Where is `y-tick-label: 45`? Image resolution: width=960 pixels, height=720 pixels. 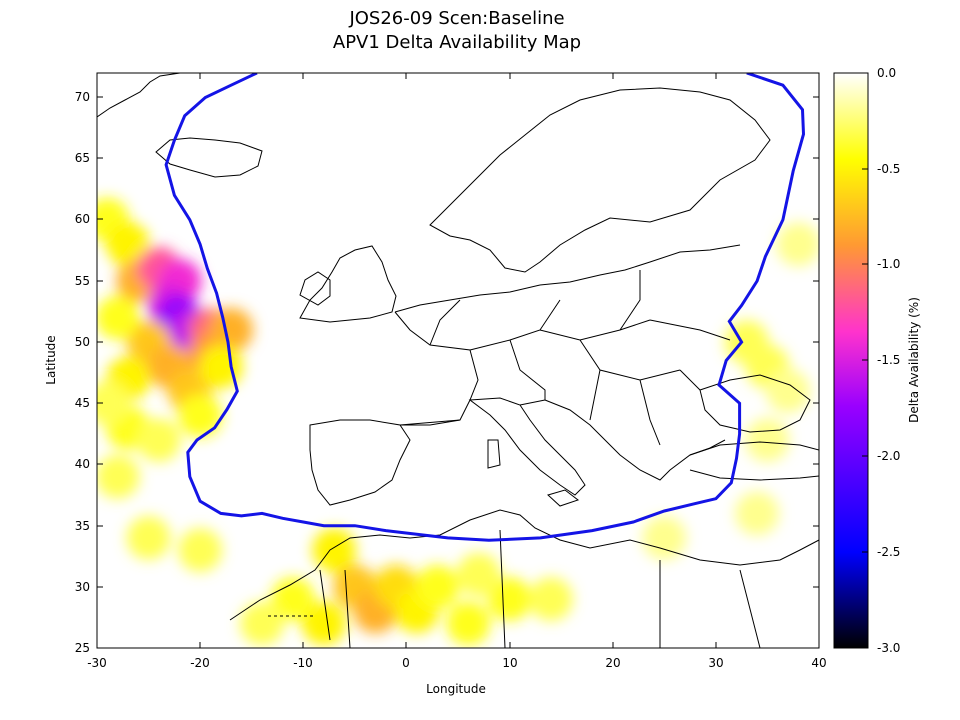 y-tick-label: 45 is located at coordinates (82, 403).